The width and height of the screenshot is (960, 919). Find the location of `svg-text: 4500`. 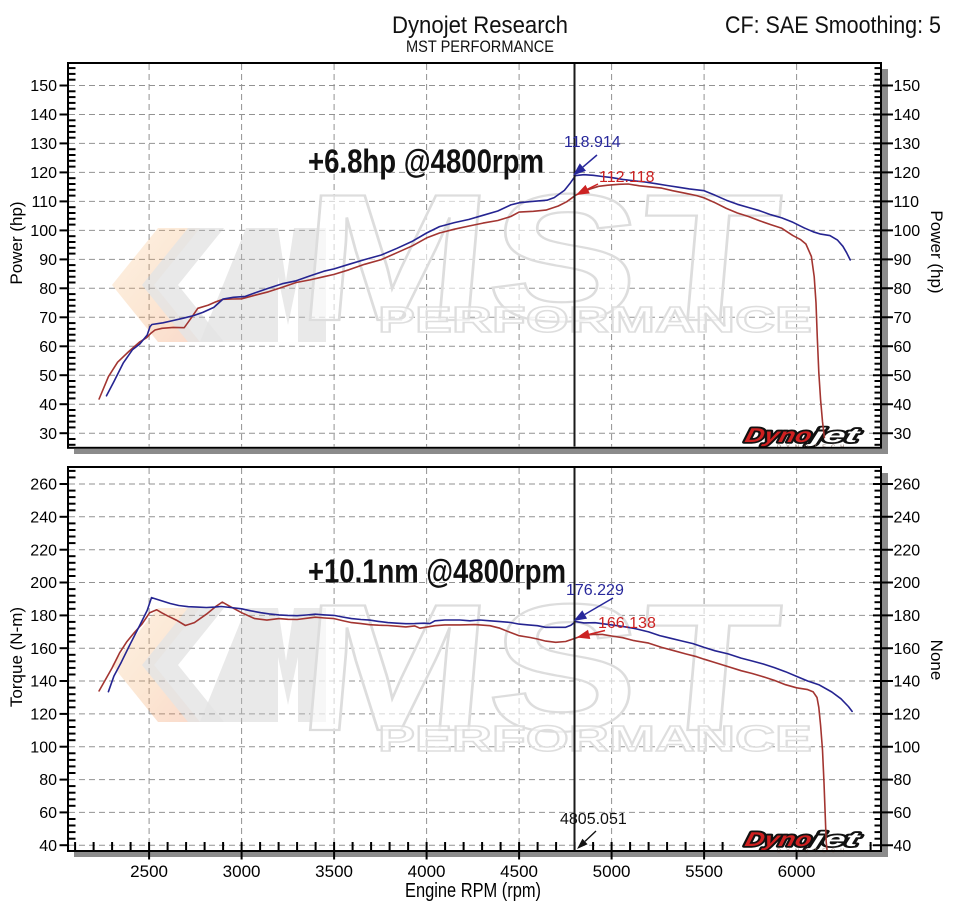

svg-text: 4500 is located at coordinates (519, 871).